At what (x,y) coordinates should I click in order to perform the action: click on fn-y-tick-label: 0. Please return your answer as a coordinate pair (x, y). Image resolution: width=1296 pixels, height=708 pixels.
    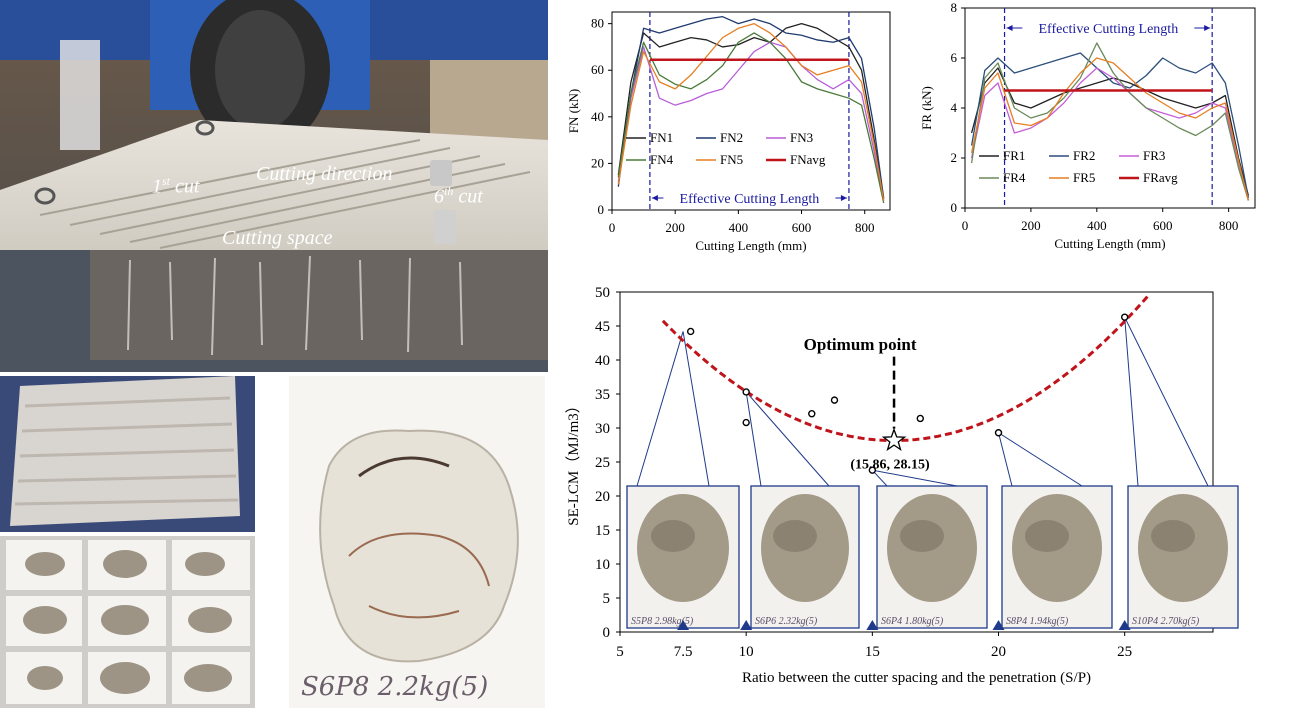
    Looking at the image, I should click on (601, 209).